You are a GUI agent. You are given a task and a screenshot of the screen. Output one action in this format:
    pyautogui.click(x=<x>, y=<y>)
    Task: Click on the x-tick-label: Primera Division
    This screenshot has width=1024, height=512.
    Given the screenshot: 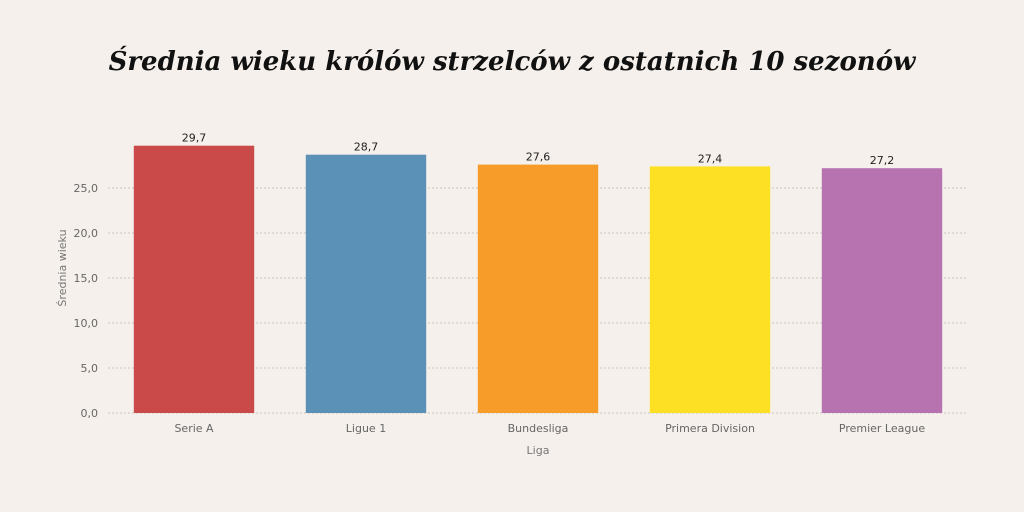 What is the action you would take?
    pyautogui.click(x=710, y=428)
    